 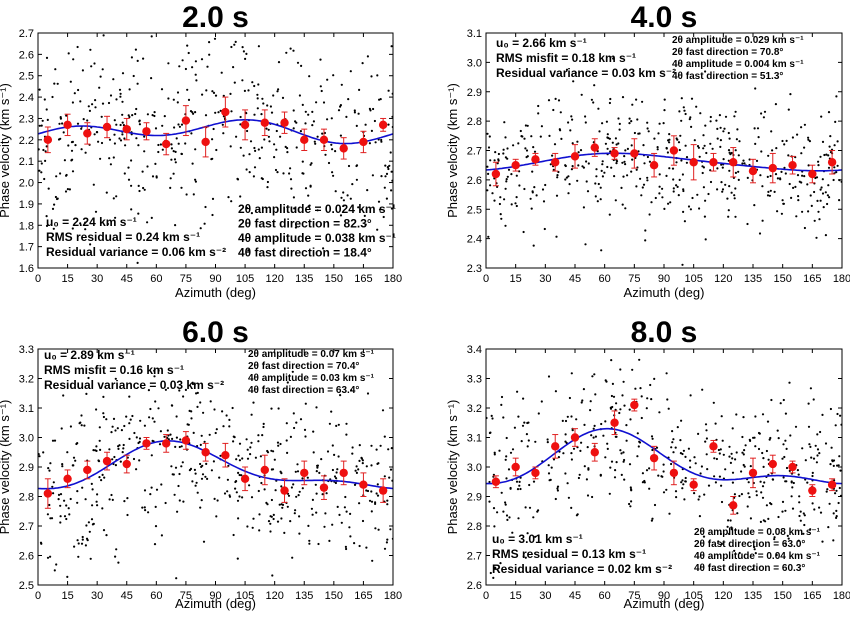 What do you see at coordinates (245, 279) in the screenshot?
I see `x-tick-label: 105` at bounding box center [245, 279].